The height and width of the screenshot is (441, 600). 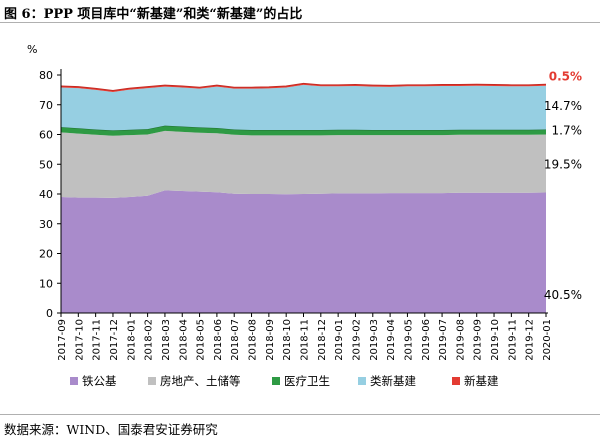 What do you see at coordinates (307, 381) in the screenshot?
I see `legend-label-3: 医疗卫生` at bounding box center [307, 381].